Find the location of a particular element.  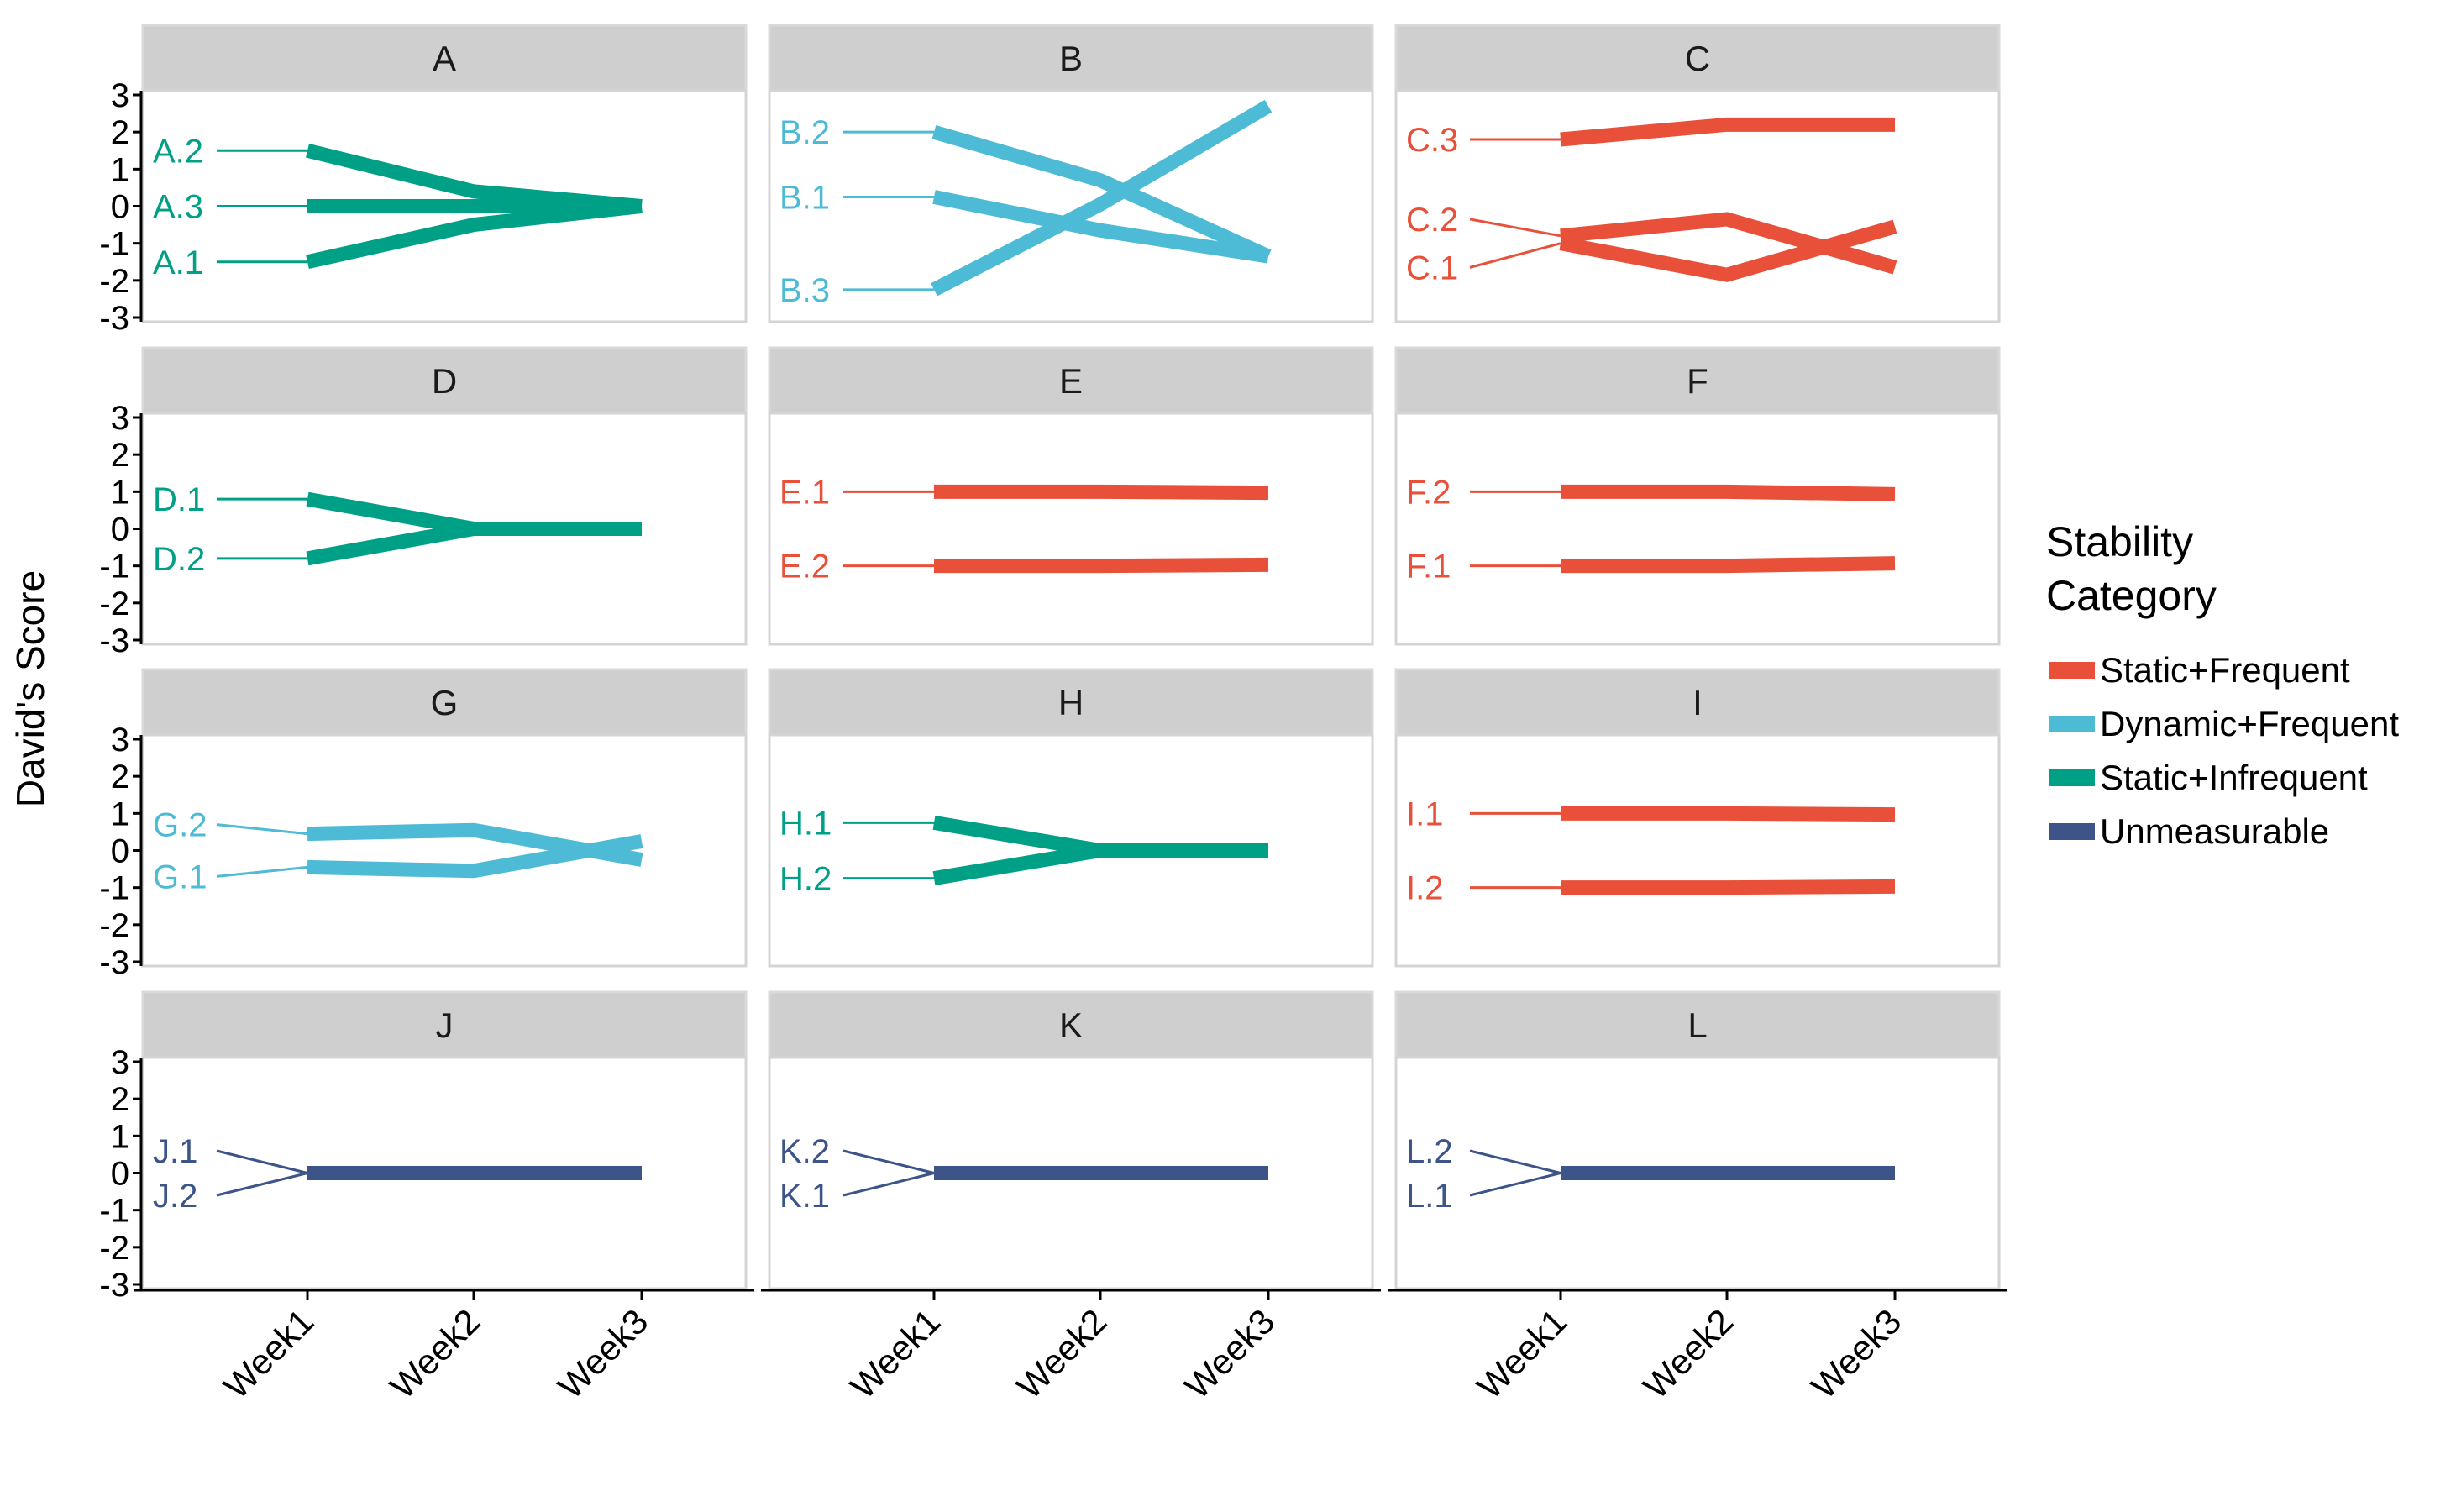

legend-title-line: Category is located at coordinates (2132, 595).